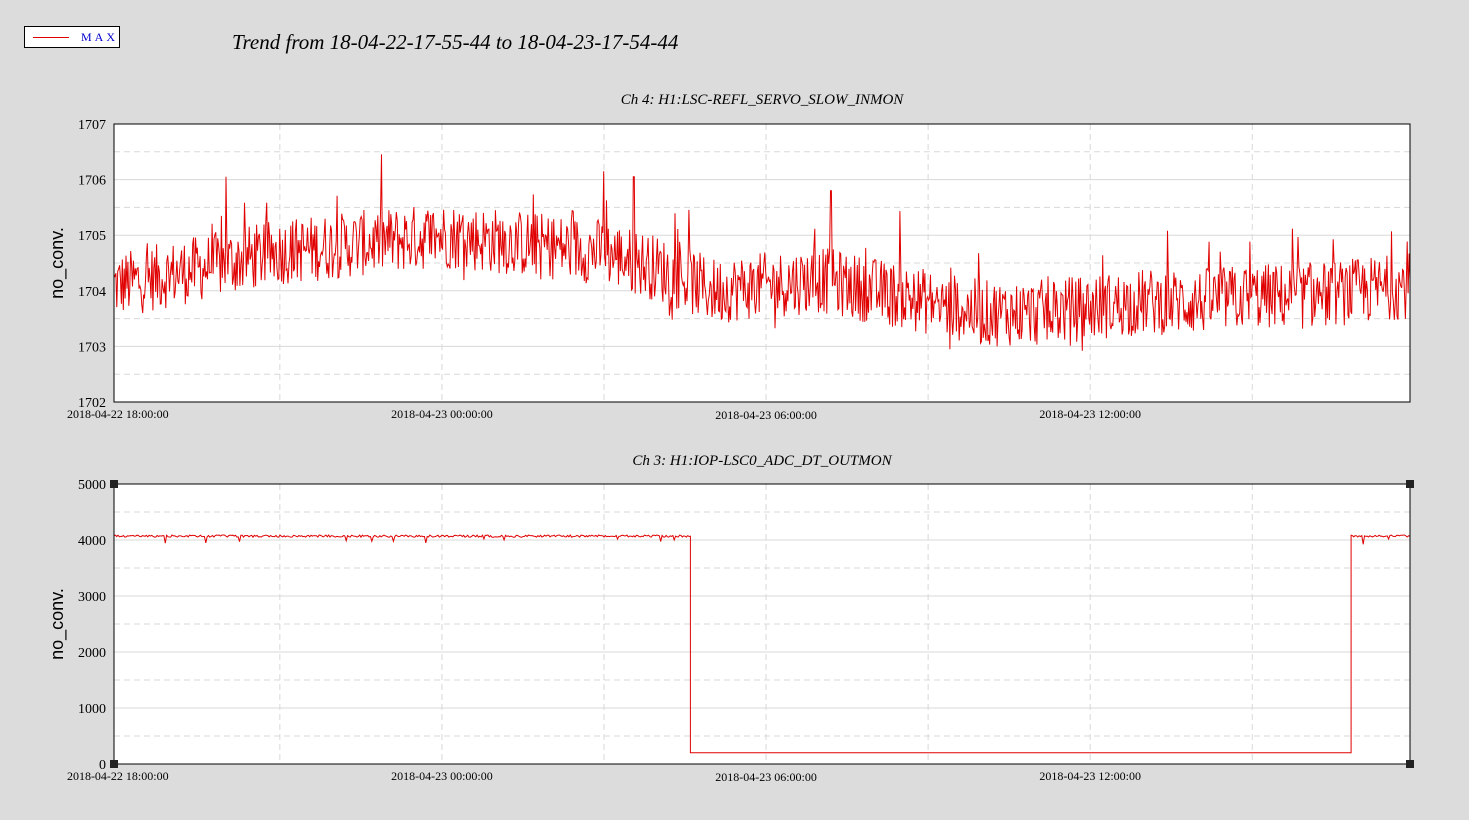 The width and height of the screenshot is (1469, 820). What do you see at coordinates (92, 125) in the screenshot?
I see `y-tick-label: 1707` at bounding box center [92, 125].